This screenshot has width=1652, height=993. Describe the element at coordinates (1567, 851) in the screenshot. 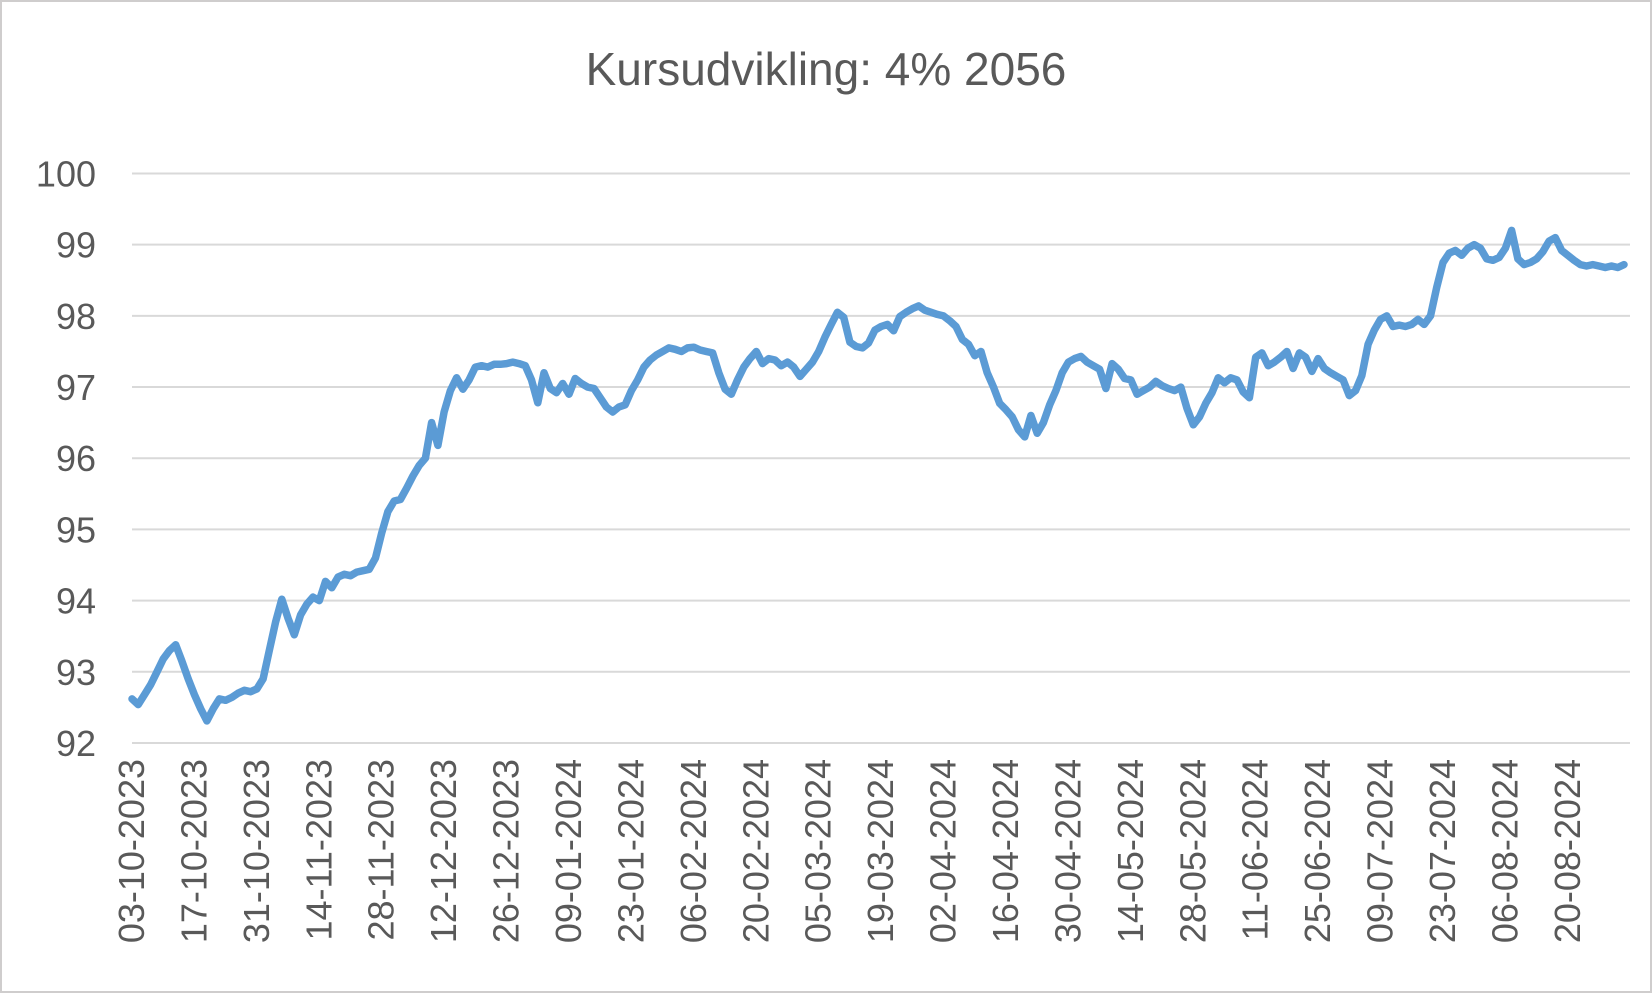

I see `x-tick-label: 20-08-2024` at that location.